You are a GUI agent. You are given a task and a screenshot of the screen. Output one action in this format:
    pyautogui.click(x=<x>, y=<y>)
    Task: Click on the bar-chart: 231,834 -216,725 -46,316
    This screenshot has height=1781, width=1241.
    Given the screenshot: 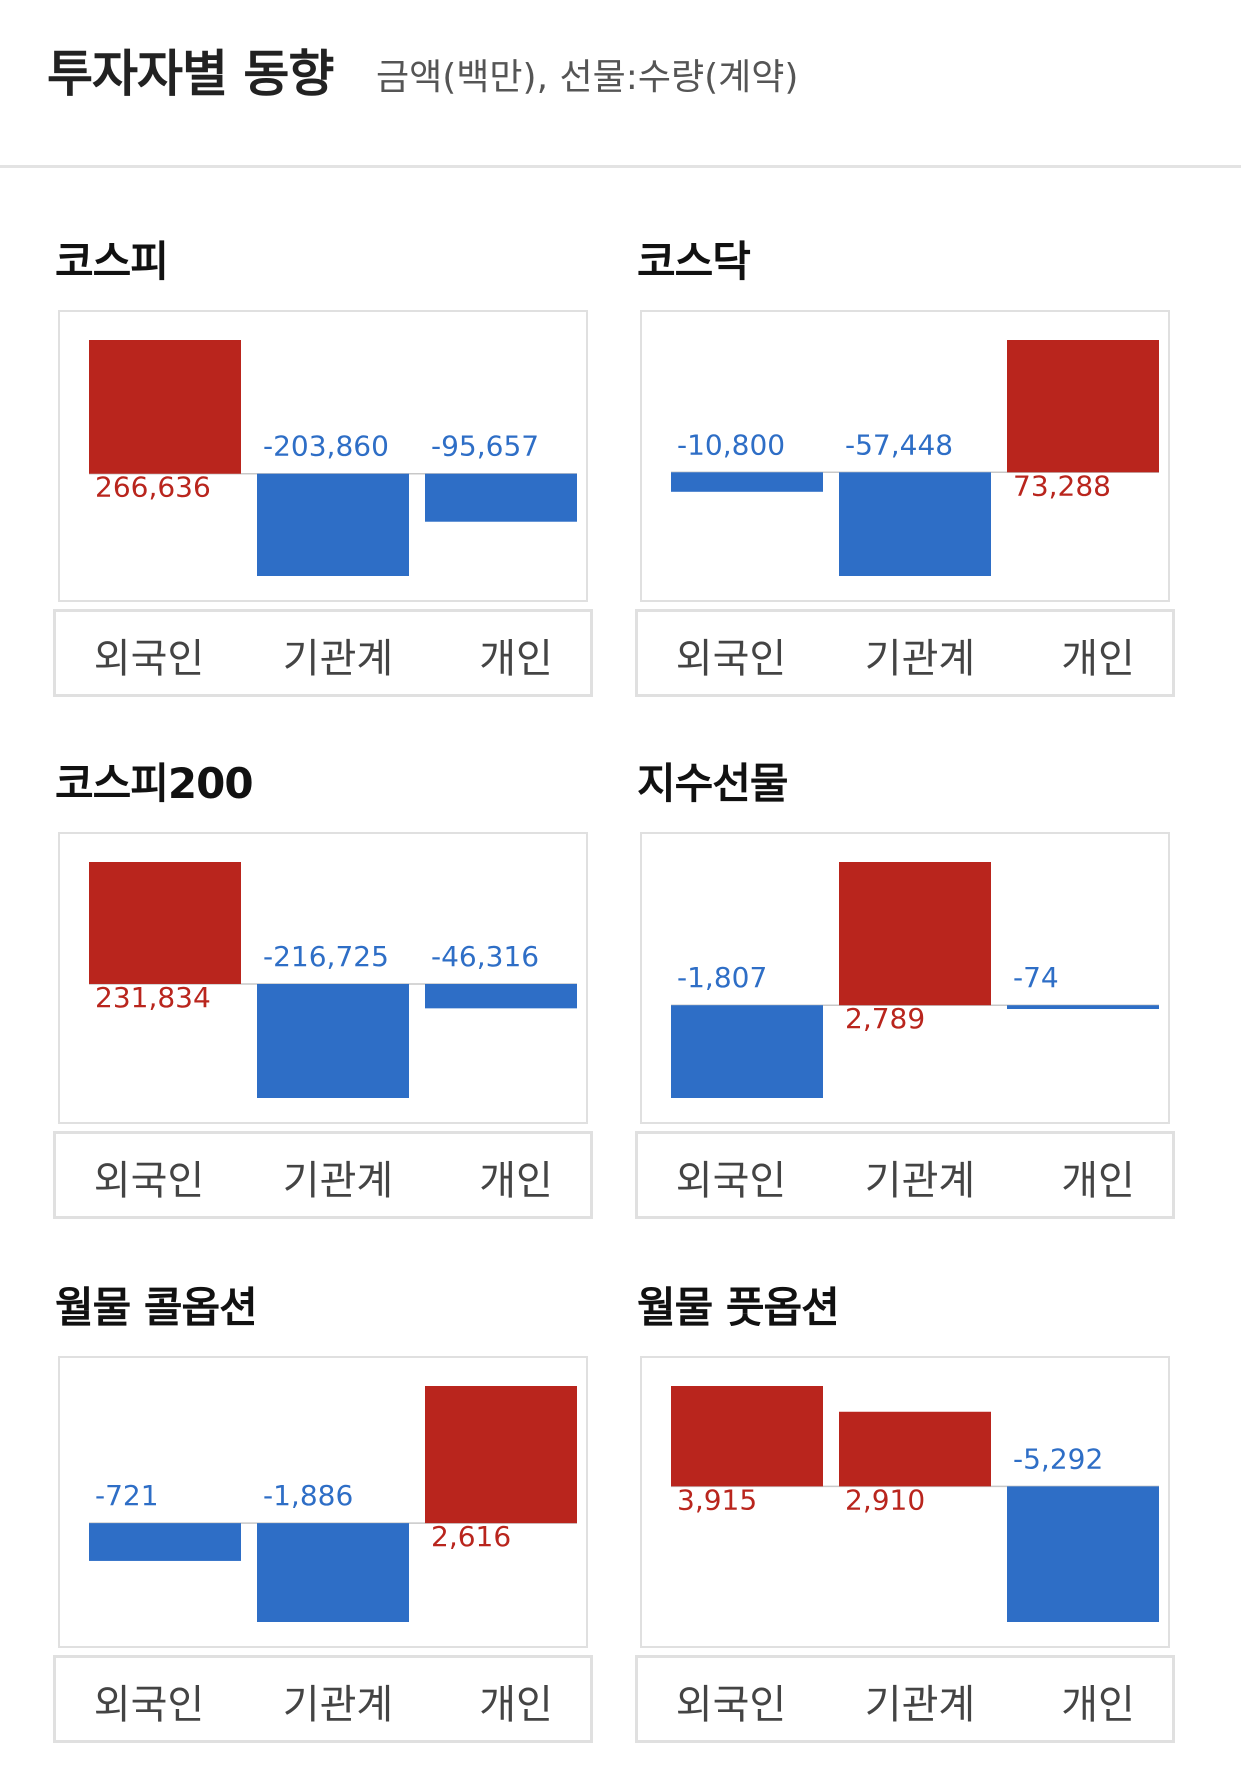 What is the action you would take?
    pyautogui.click(x=333, y=980)
    